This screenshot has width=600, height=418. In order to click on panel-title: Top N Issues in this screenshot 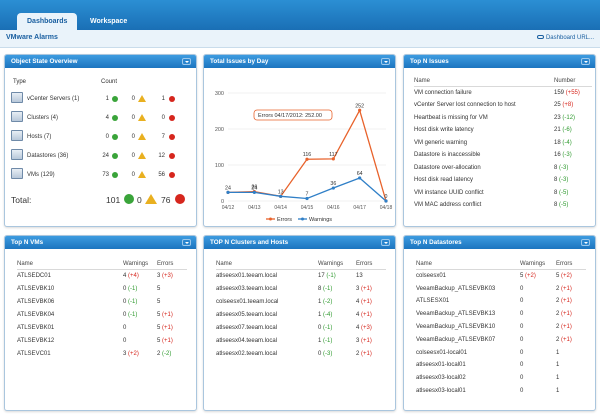, I will do `click(429, 61)`.